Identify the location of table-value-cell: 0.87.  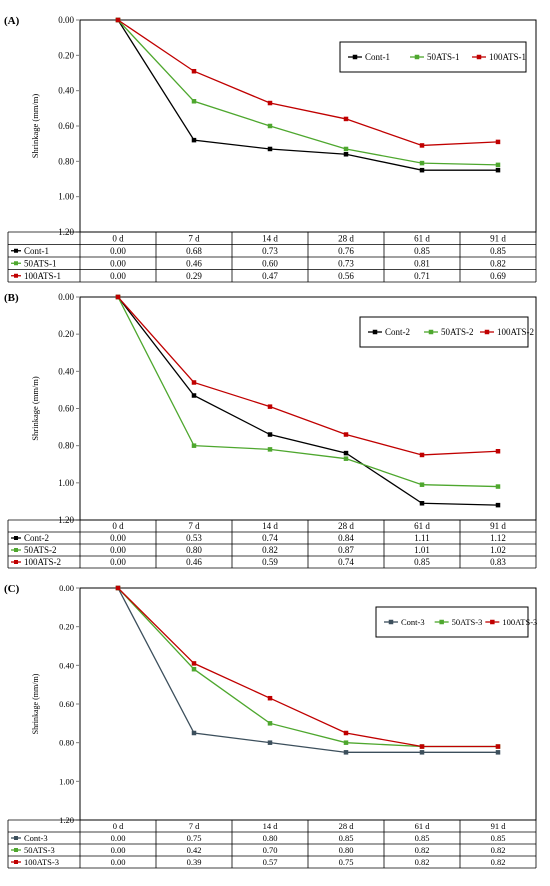
(346, 550).